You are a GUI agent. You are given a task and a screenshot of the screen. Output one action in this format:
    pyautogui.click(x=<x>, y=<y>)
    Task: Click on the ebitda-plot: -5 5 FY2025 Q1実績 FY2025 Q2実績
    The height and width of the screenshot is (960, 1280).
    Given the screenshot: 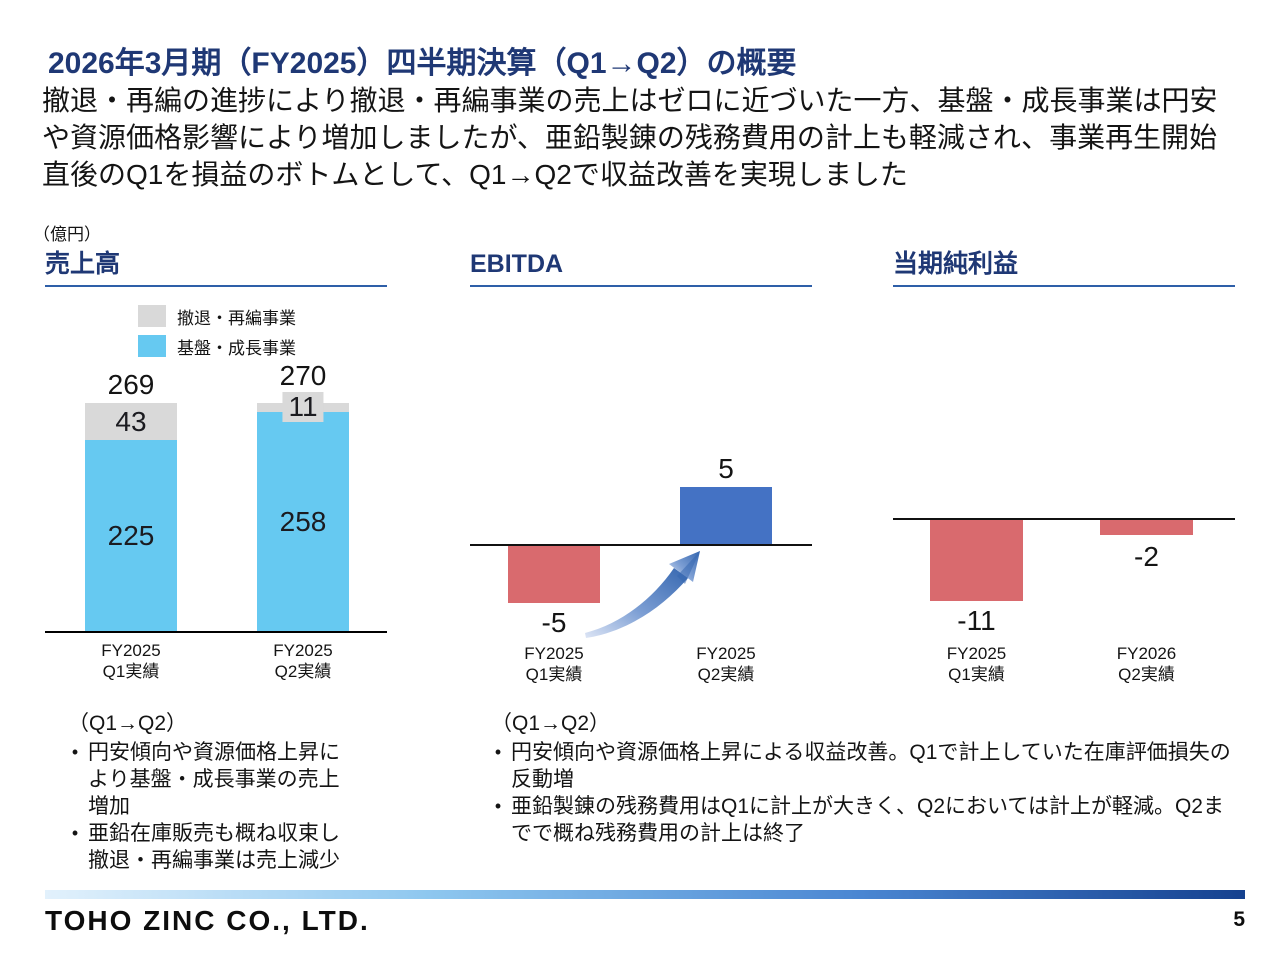 What is the action you would take?
    pyautogui.click(x=641, y=557)
    